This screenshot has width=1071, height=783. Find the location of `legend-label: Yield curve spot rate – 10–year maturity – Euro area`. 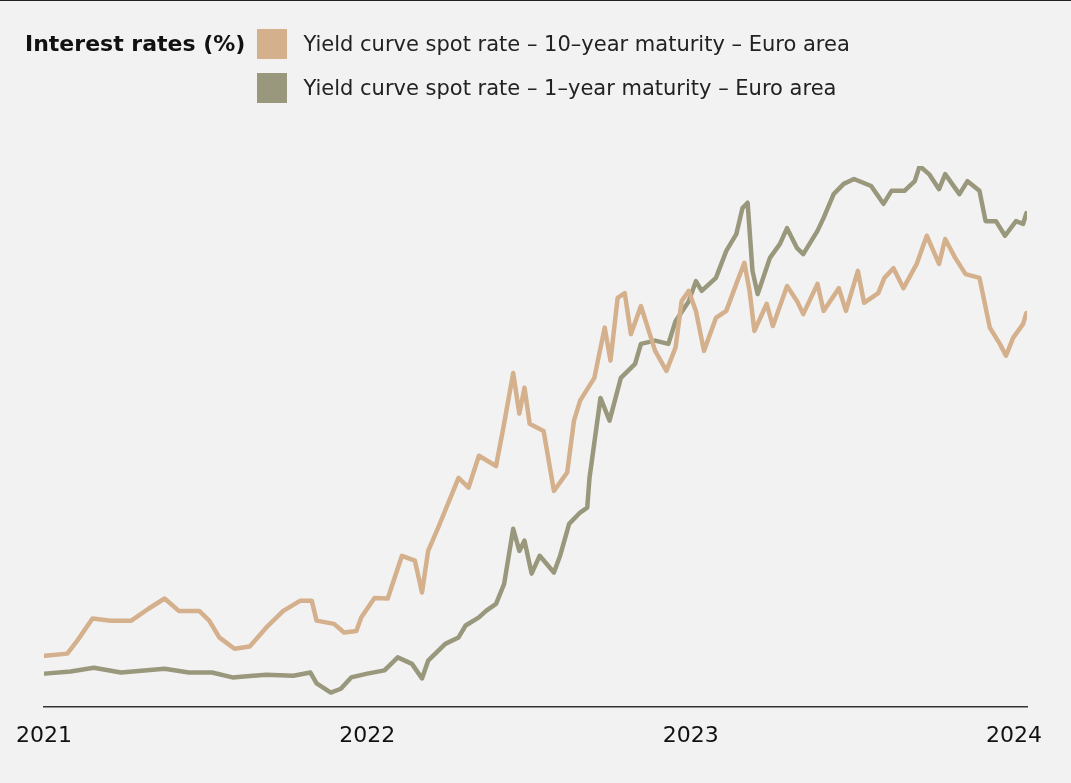

legend-label: Yield curve spot rate – 10–year maturity – Euro area is located at coordinates (576, 44).